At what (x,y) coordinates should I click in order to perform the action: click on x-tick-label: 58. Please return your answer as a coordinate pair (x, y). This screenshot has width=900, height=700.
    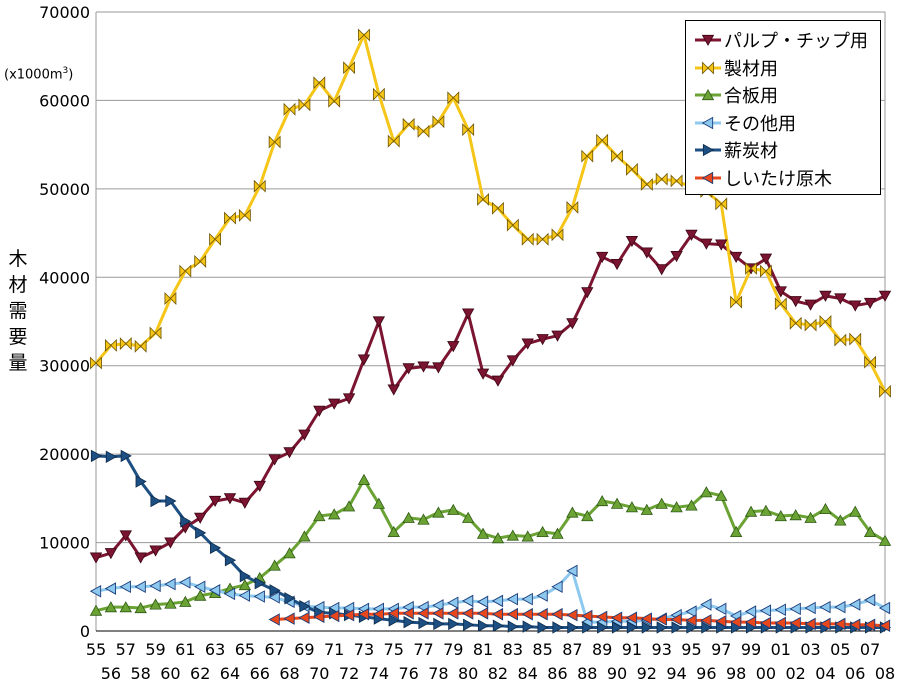
    Looking at the image, I should click on (140, 673).